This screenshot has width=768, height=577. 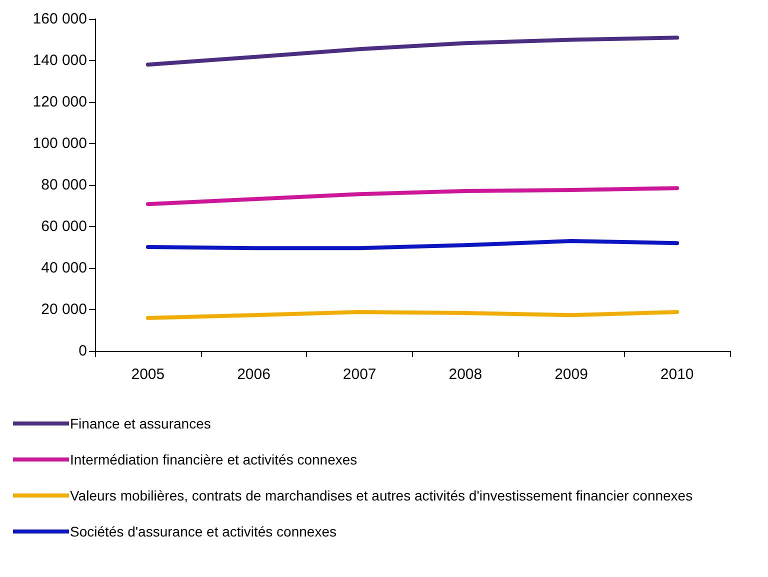 What do you see at coordinates (64, 185) in the screenshot?
I see `y-tick-label: 80 000` at bounding box center [64, 185].